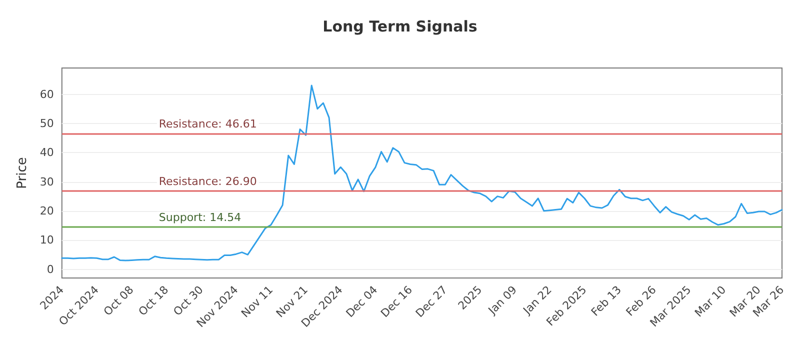 The height and width of the screenshot is (350, 800). I want to click on x-tick-label: Mar 10, so click(710, 301).